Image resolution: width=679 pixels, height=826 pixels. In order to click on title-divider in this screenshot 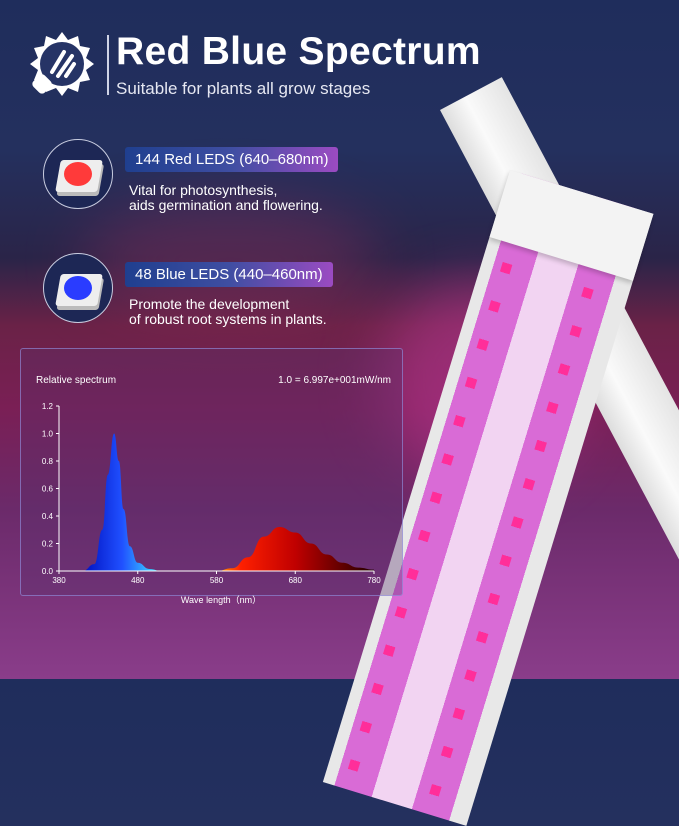, I will do `click(108, 65)`.